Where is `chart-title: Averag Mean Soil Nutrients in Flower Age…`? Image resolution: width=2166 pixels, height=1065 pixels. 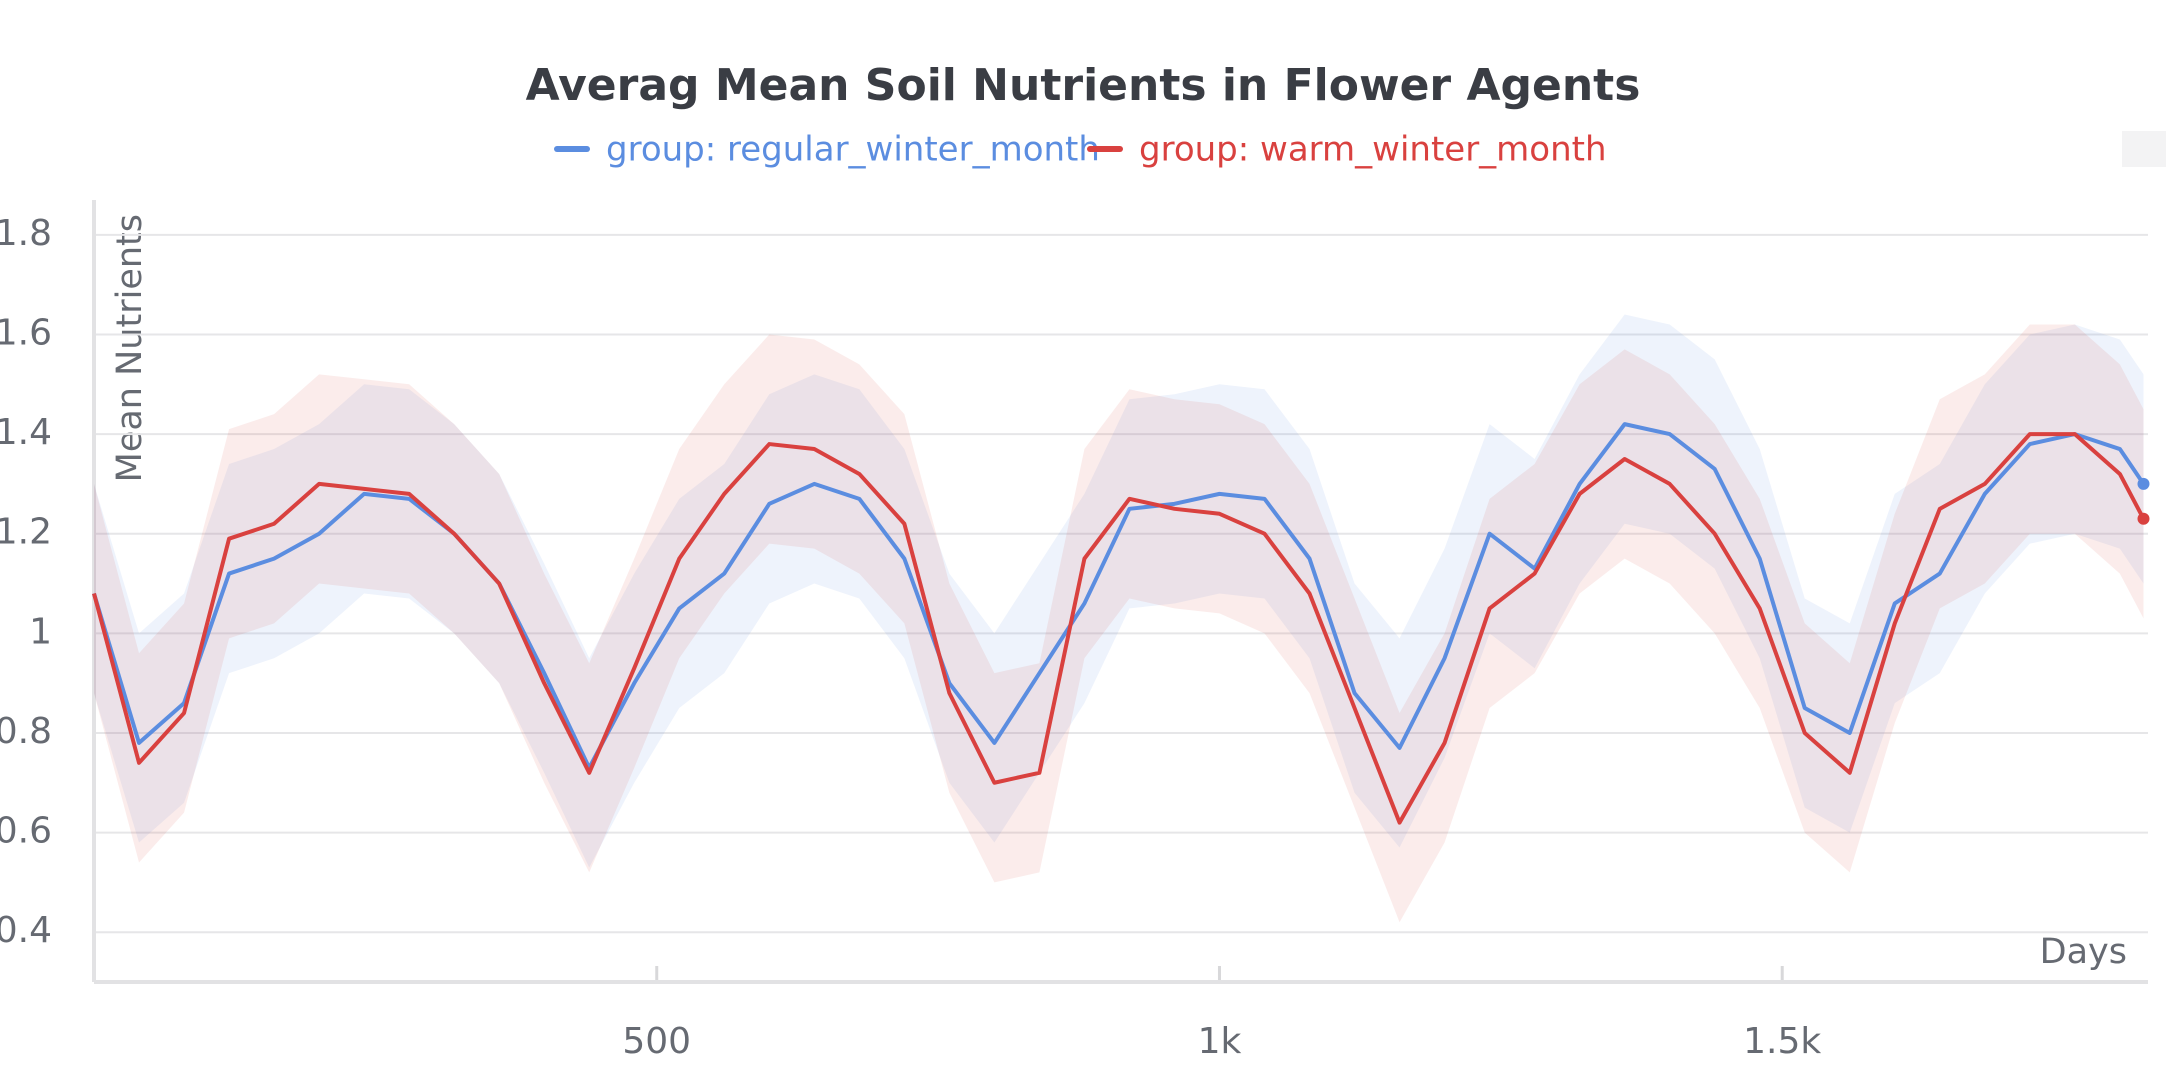 chart-title: Averag Mean Soil Nutrients in Flower Age… is located at coordinates (1083, 85).